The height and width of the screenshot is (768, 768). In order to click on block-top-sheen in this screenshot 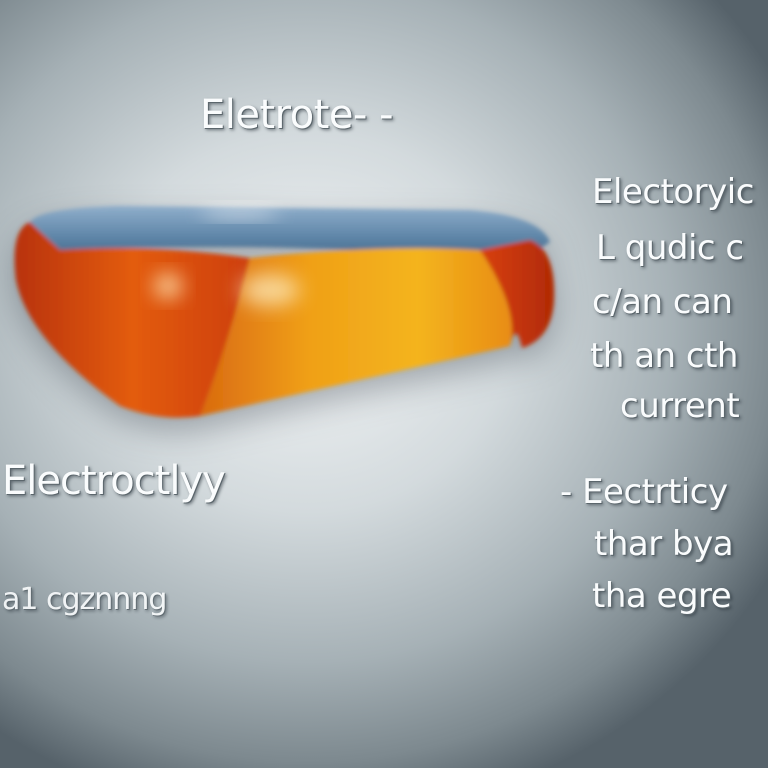, I will do `click(240, 212)`.